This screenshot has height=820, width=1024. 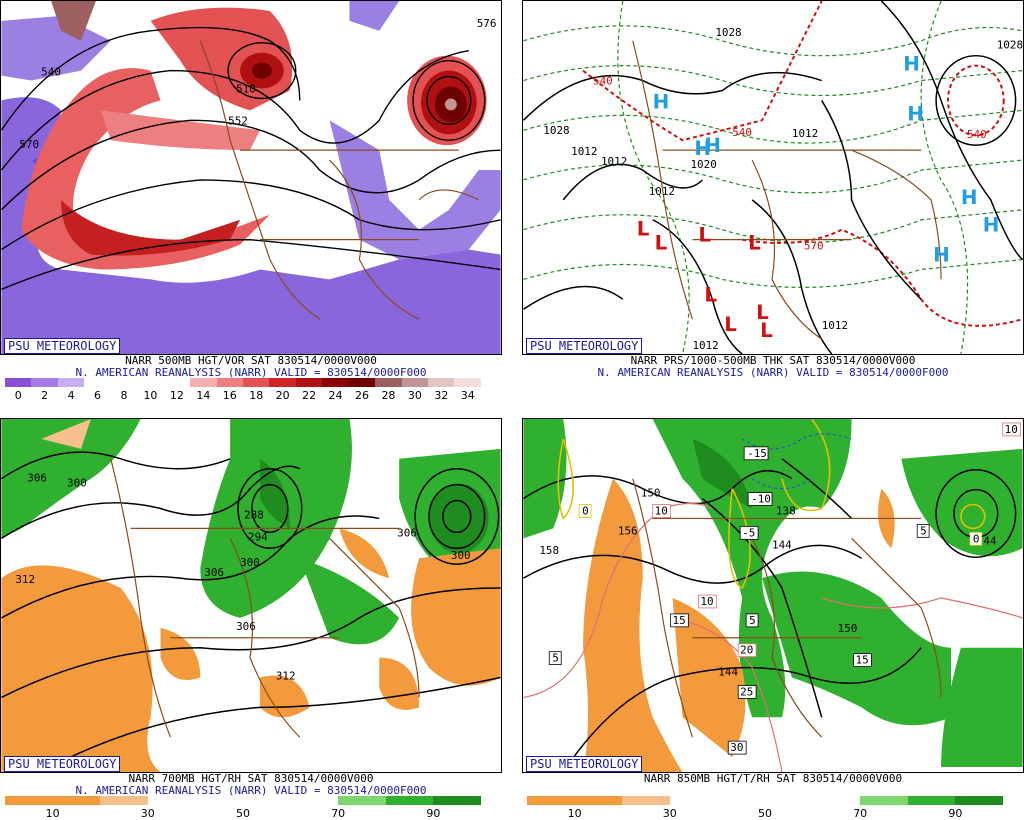 I want to click on color-scale-tick: 16, so click(x=229, y=395).